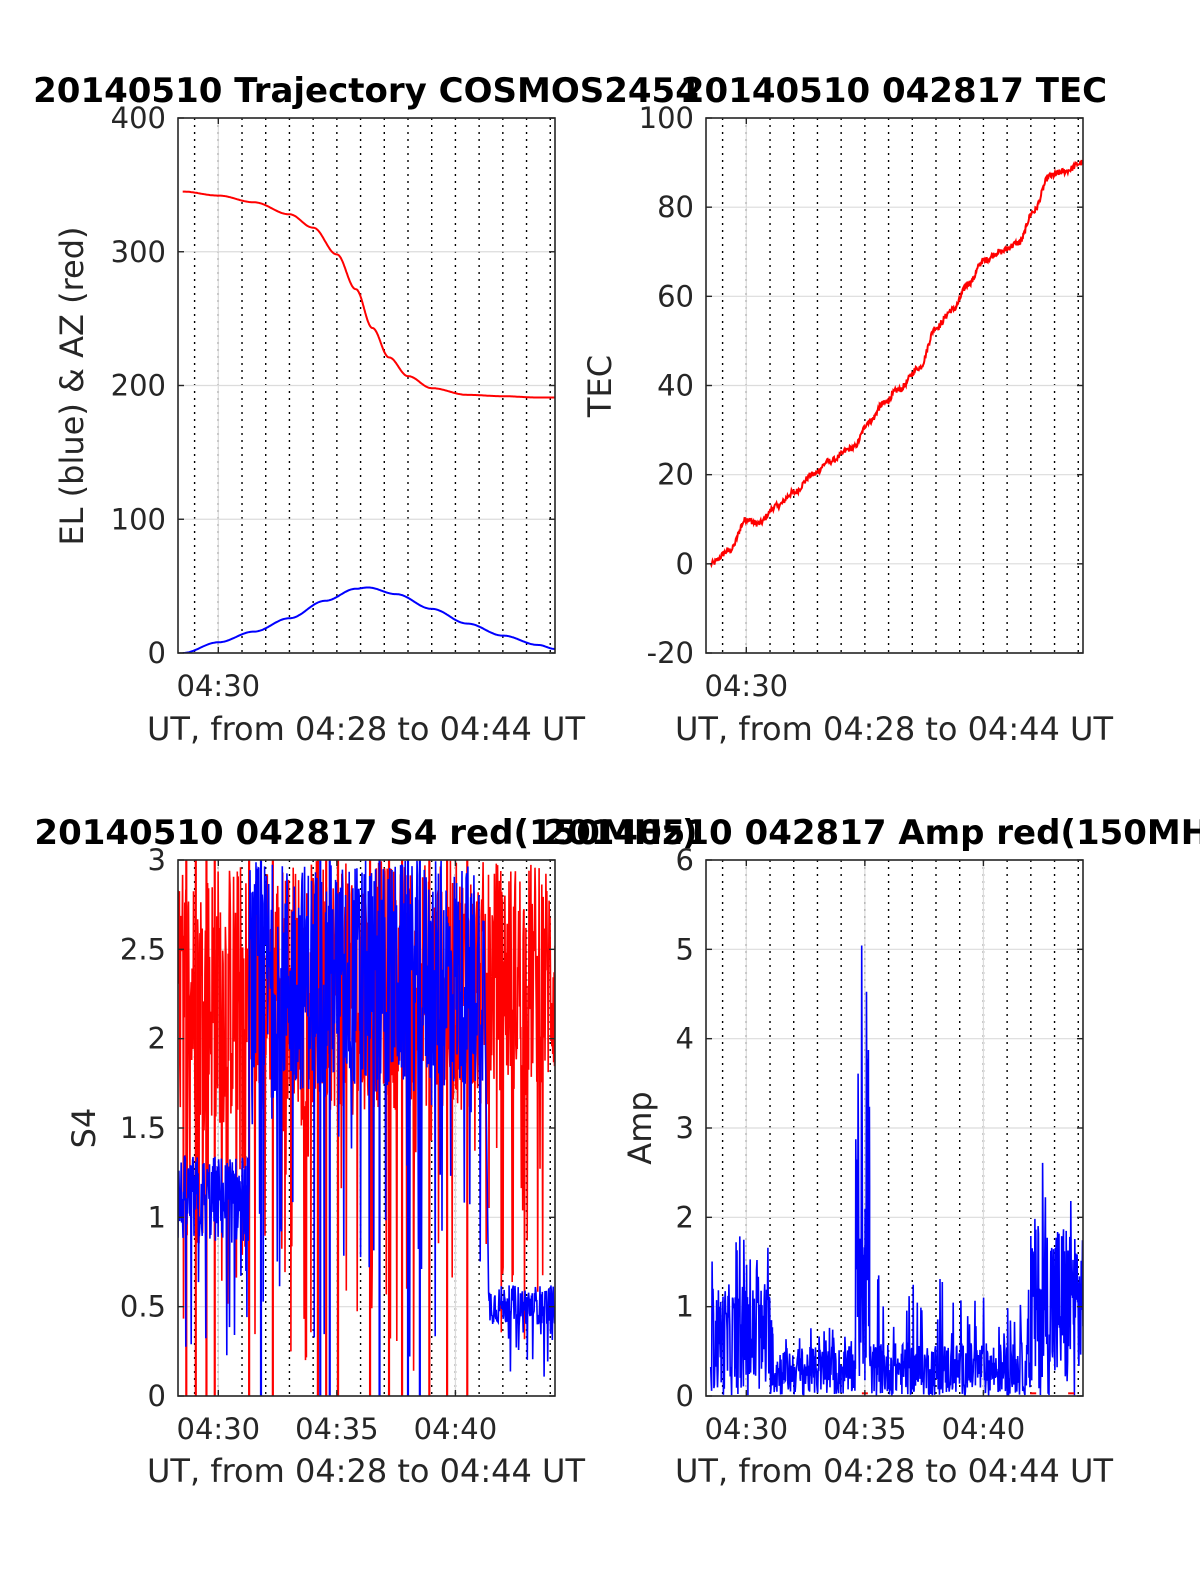 This screenshot has height=1575, width=1200. I want to click on y-tick-label: 60, so click(675, 296).